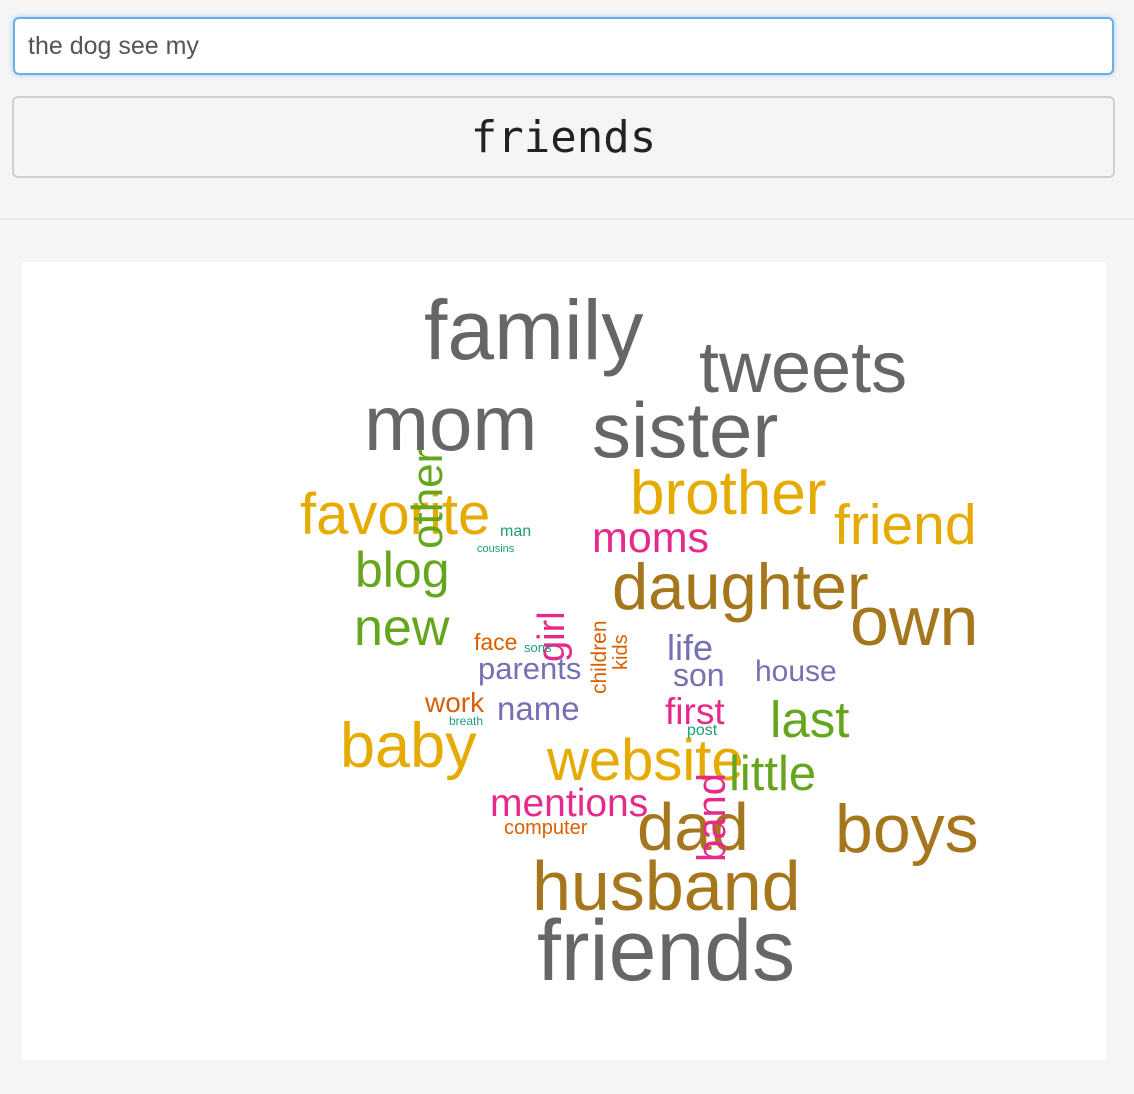 The width and height of the screenshot is (1134, 1094). Describe the element at coordinates (809, 719) in the screenshot. I see `word-last: last` at that location.